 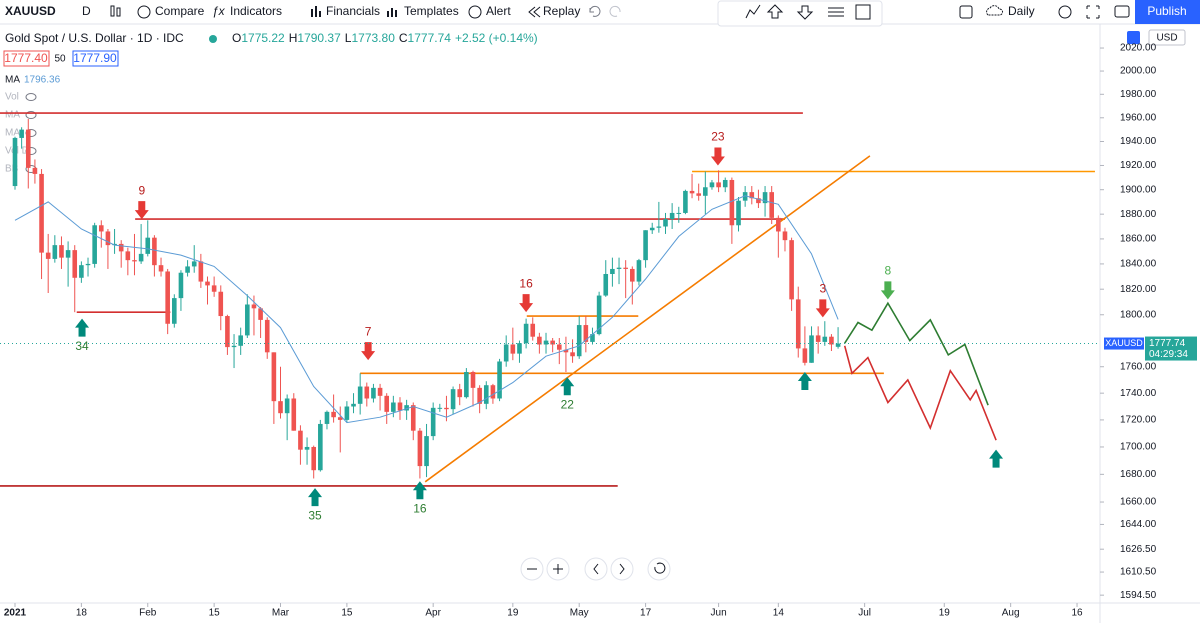 I want to click on countdown: 04:29:34, so click(x=1168, y=354).